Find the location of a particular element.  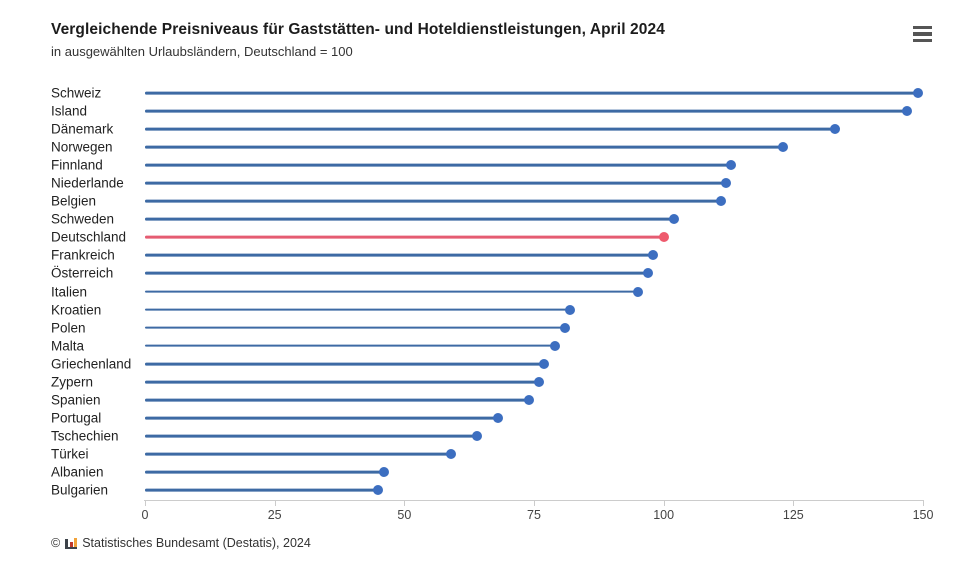

chart-row: Norwegen is located at coordinates (489, 147).